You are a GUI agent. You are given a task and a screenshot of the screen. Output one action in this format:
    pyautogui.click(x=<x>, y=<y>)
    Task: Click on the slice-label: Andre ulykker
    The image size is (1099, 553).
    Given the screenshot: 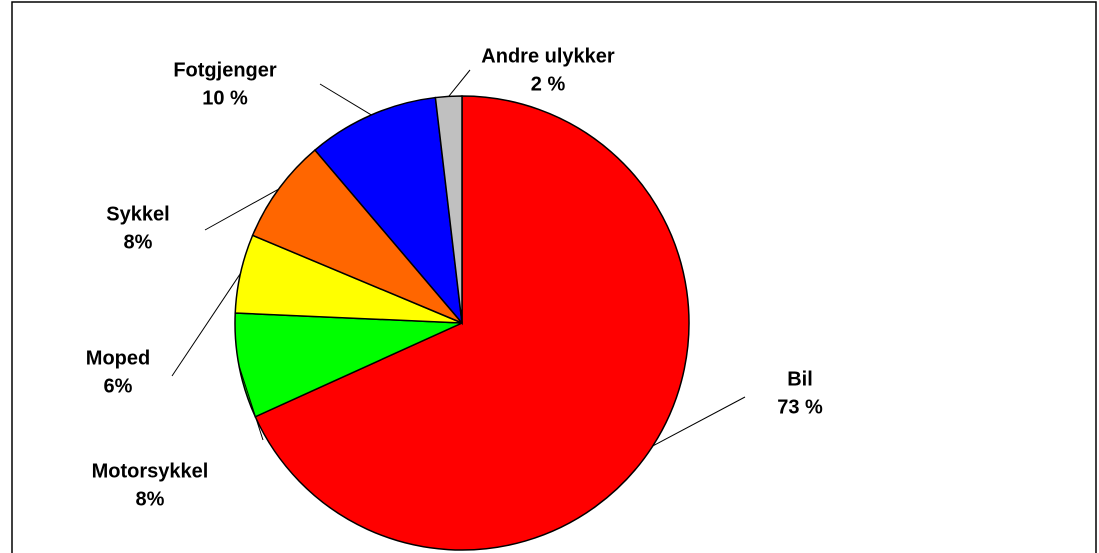 What is the action you would take?
    pyautogui.click(x=548, y=56)
    